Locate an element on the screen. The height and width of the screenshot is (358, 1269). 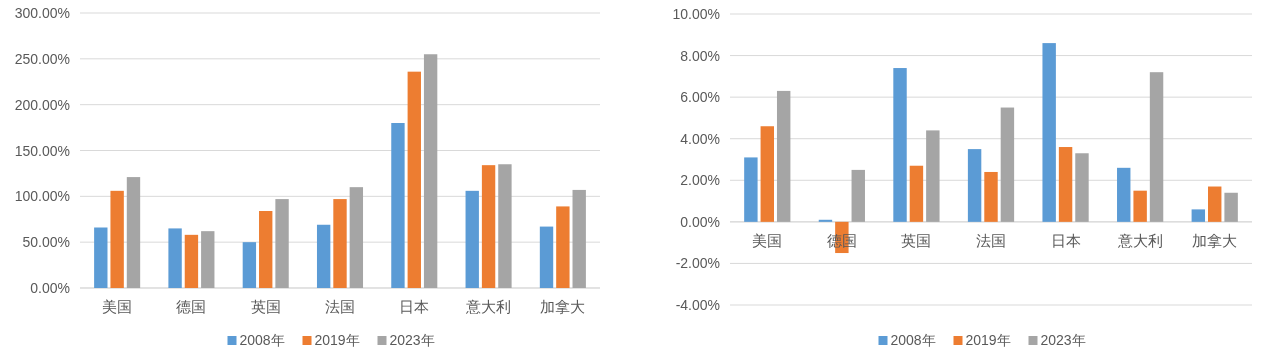
y-tick-label: 6.00% is located at coordinates (700, 97).